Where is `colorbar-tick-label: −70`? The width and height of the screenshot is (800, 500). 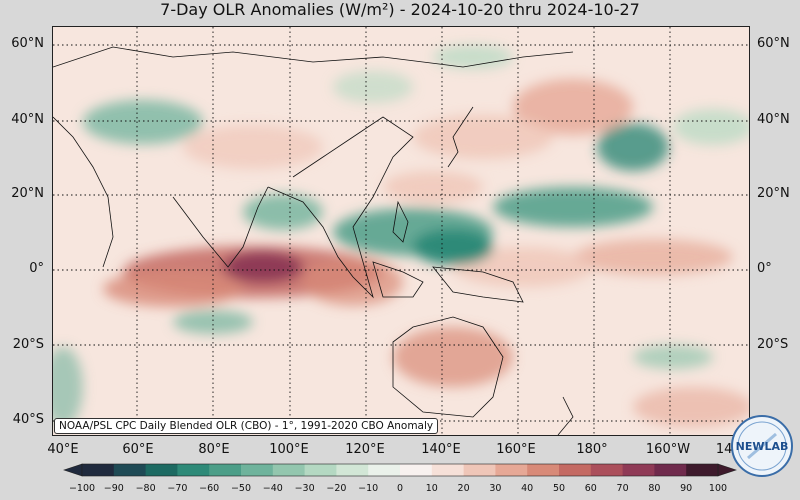
colorbar-tick-label: −70 is located at coordinates (177, 488).